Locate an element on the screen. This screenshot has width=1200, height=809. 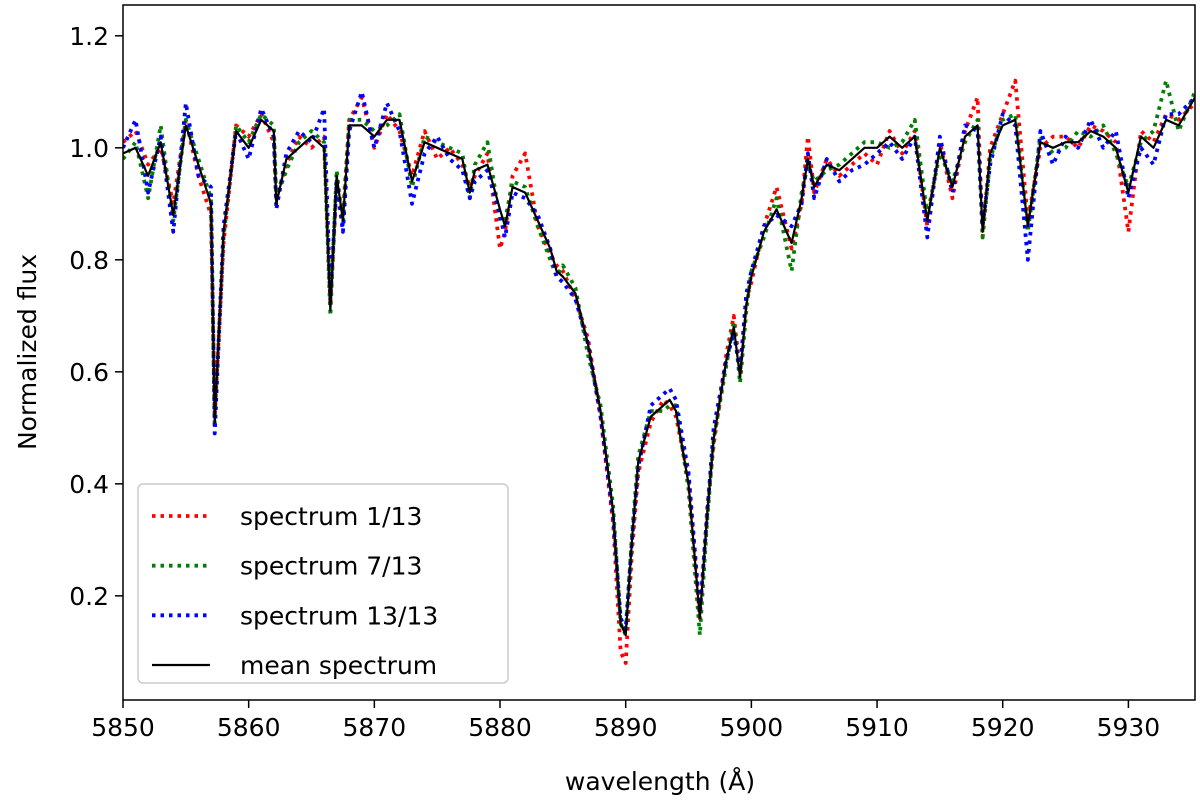
x-tick-label: 5910 is located at coordinates (877, 727).